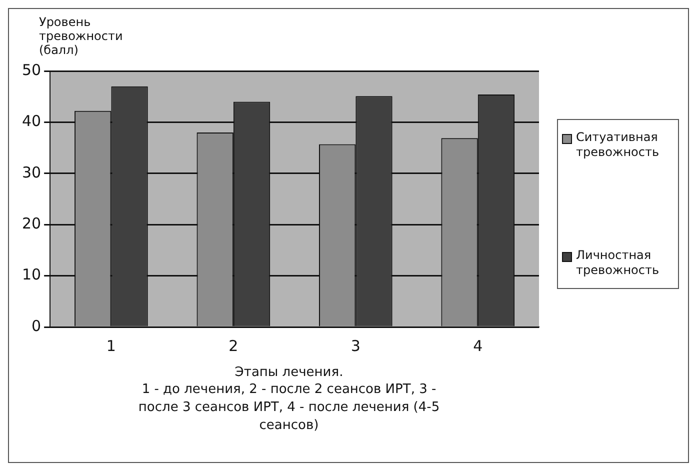  What do you see at coordinates (32, 223) in the screenshot?
I see `y-tick-label: 20` at bounding box center [32, 223].